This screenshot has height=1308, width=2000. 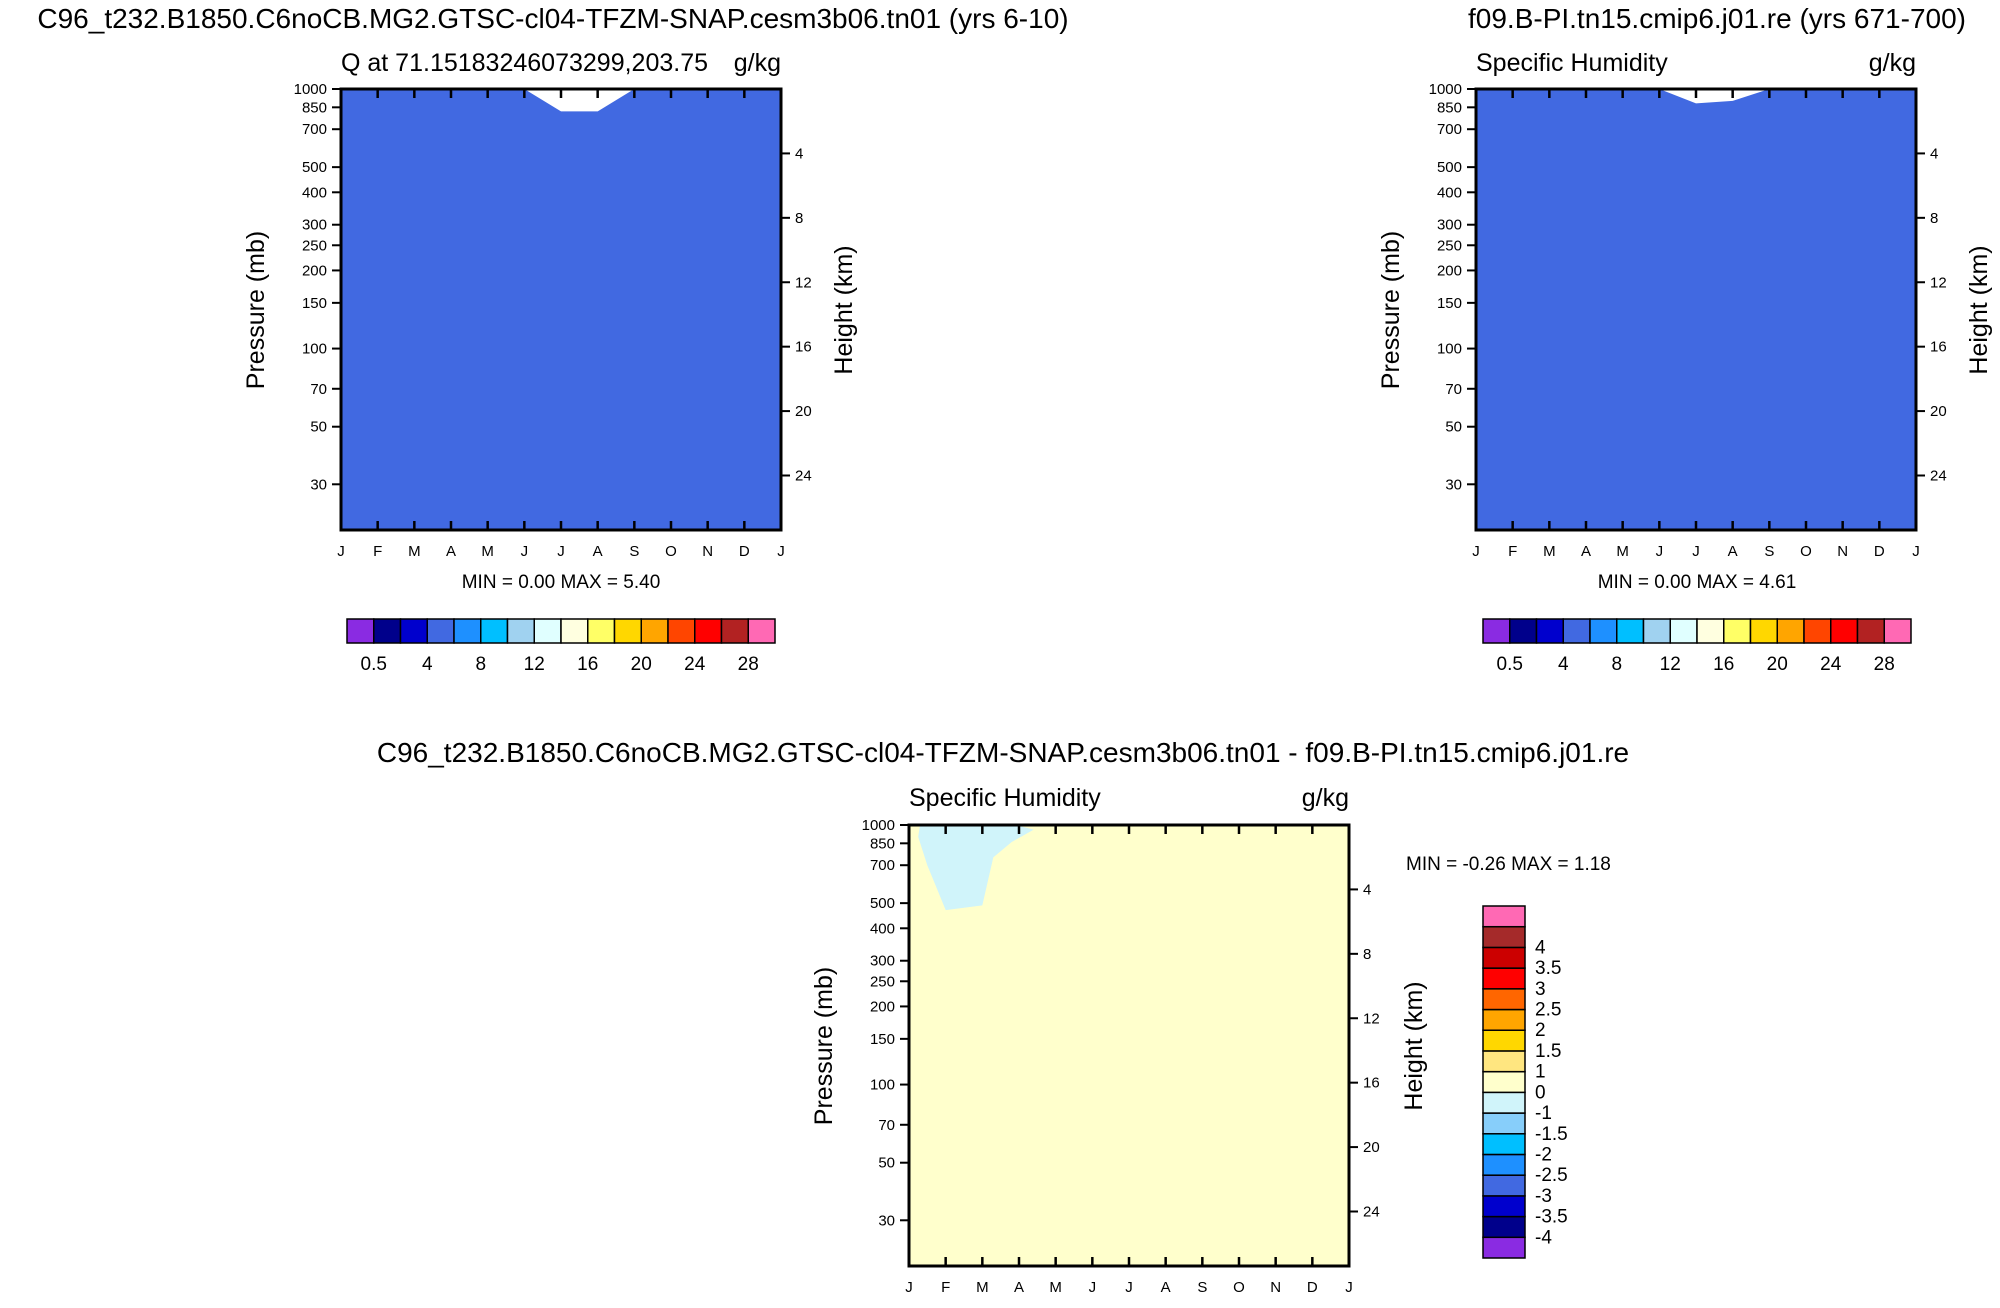 What do you see at coordinates (1543, 1154) in the screenshot?
I see `panel3-colorbar-label: -2` at bounding box center [1543, 1154].